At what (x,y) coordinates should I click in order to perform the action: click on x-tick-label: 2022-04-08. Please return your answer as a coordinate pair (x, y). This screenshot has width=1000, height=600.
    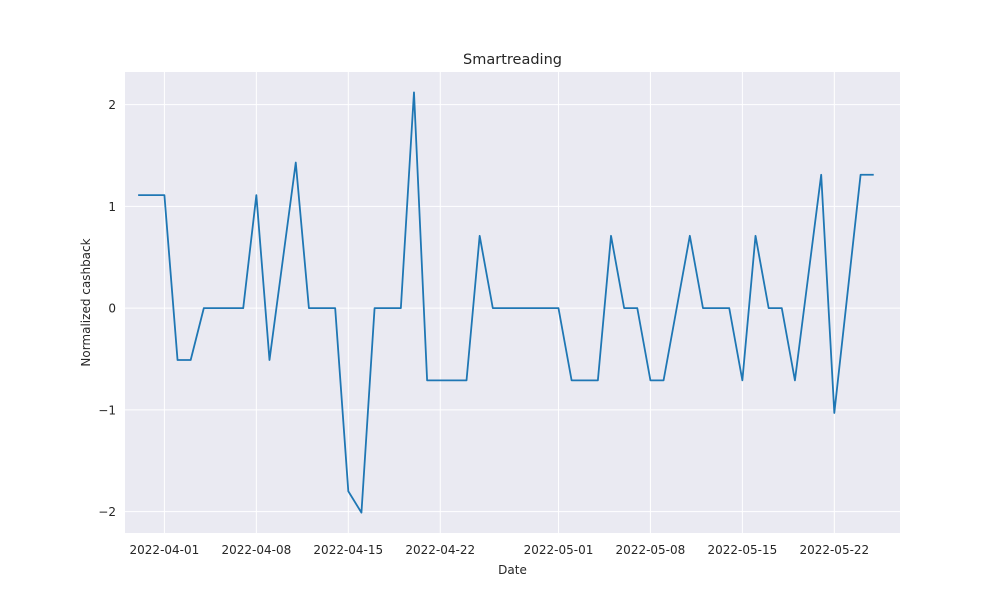
    Looking at the image, I should click on (256, 550).